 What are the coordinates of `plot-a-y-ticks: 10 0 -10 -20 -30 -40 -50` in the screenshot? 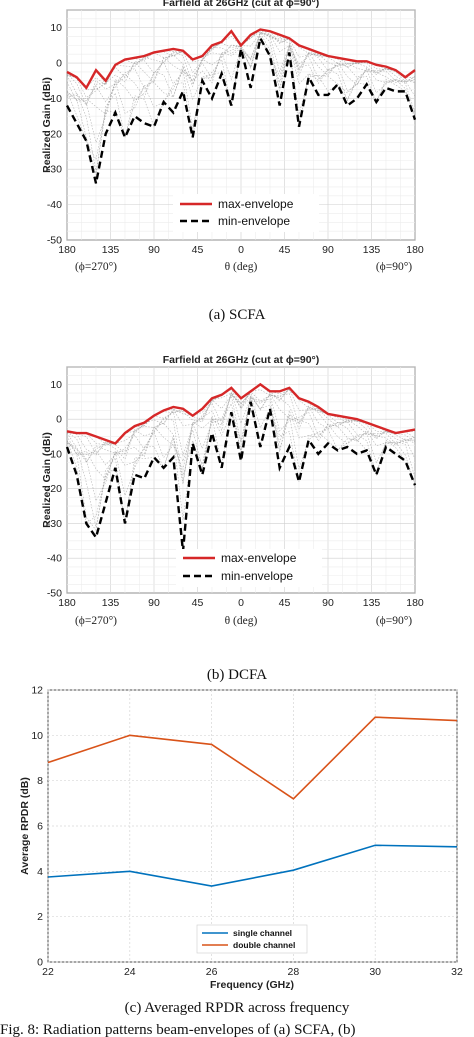 It's located at (54, 134).